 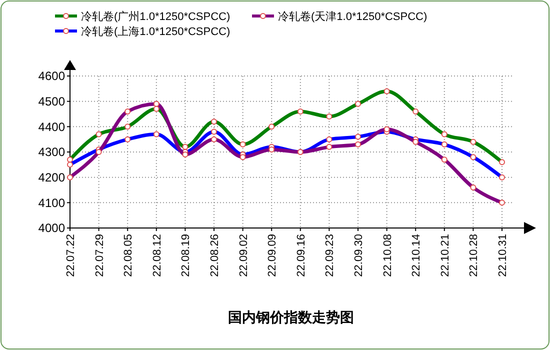 I want to click on x-tick-label: 22.09.09, so click(x=272, y=255).